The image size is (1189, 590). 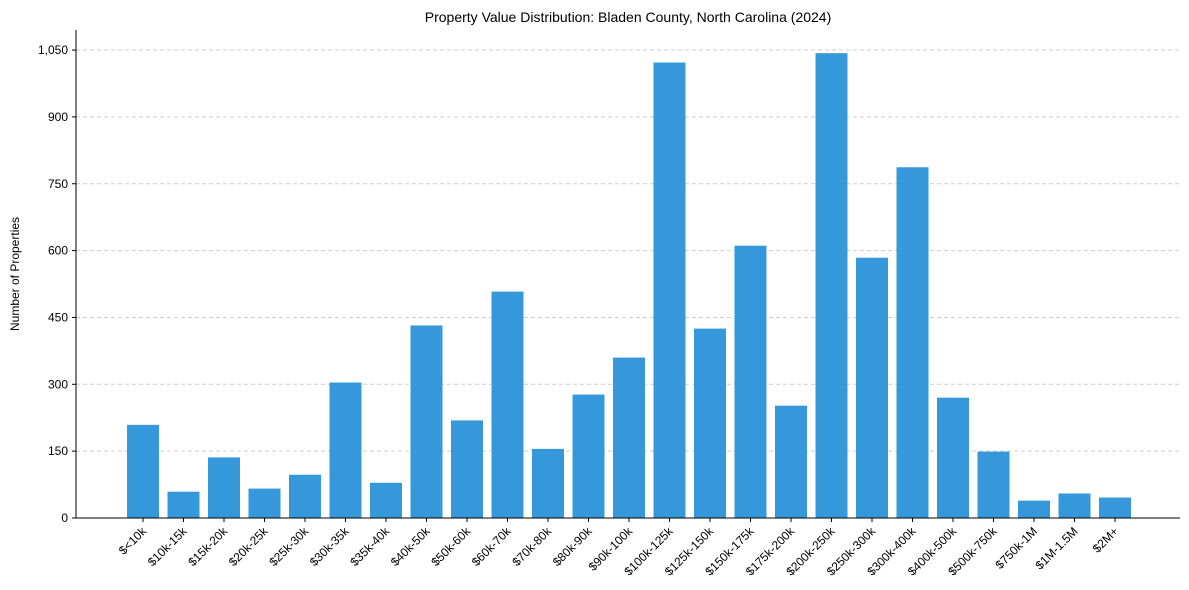 I want to click on x-tick-label: $60k-70k, so click(x=492, y=547).